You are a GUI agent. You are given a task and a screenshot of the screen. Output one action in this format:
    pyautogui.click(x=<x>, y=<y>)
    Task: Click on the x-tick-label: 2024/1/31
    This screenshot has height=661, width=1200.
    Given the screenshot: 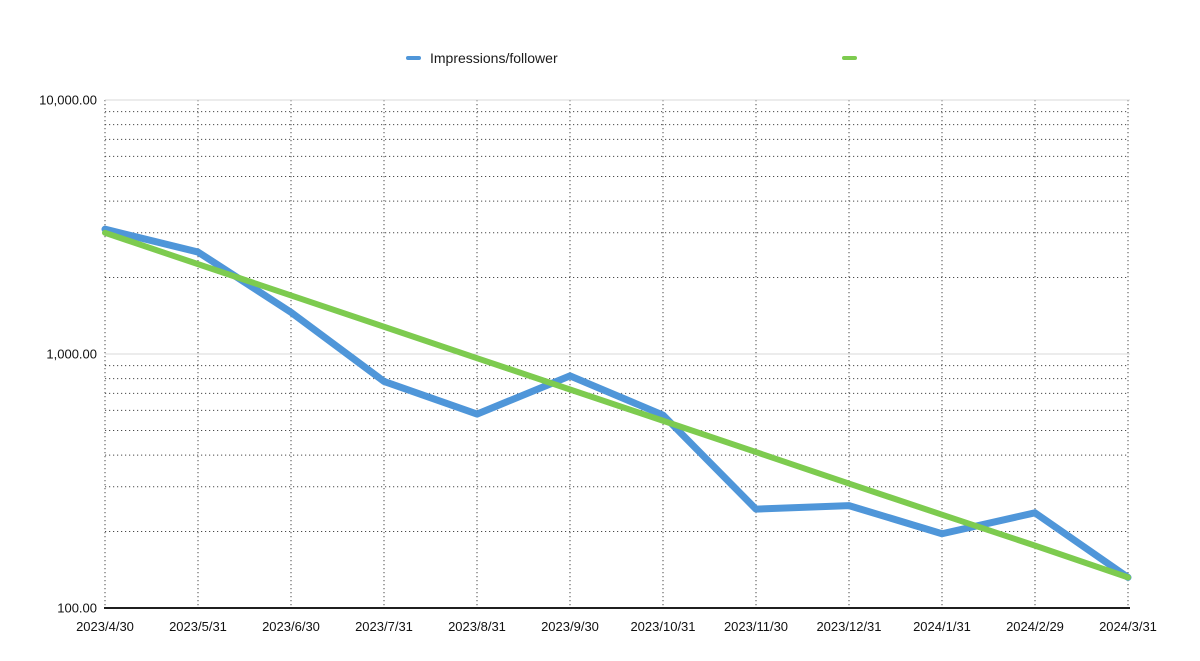 What is the action you would take?
    pyautogui.click(x=942, y=626)
    